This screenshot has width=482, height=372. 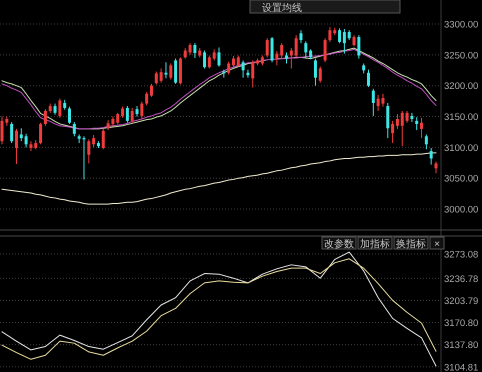 I want to click on annotation: 改参数, so click(x=339, y=244).